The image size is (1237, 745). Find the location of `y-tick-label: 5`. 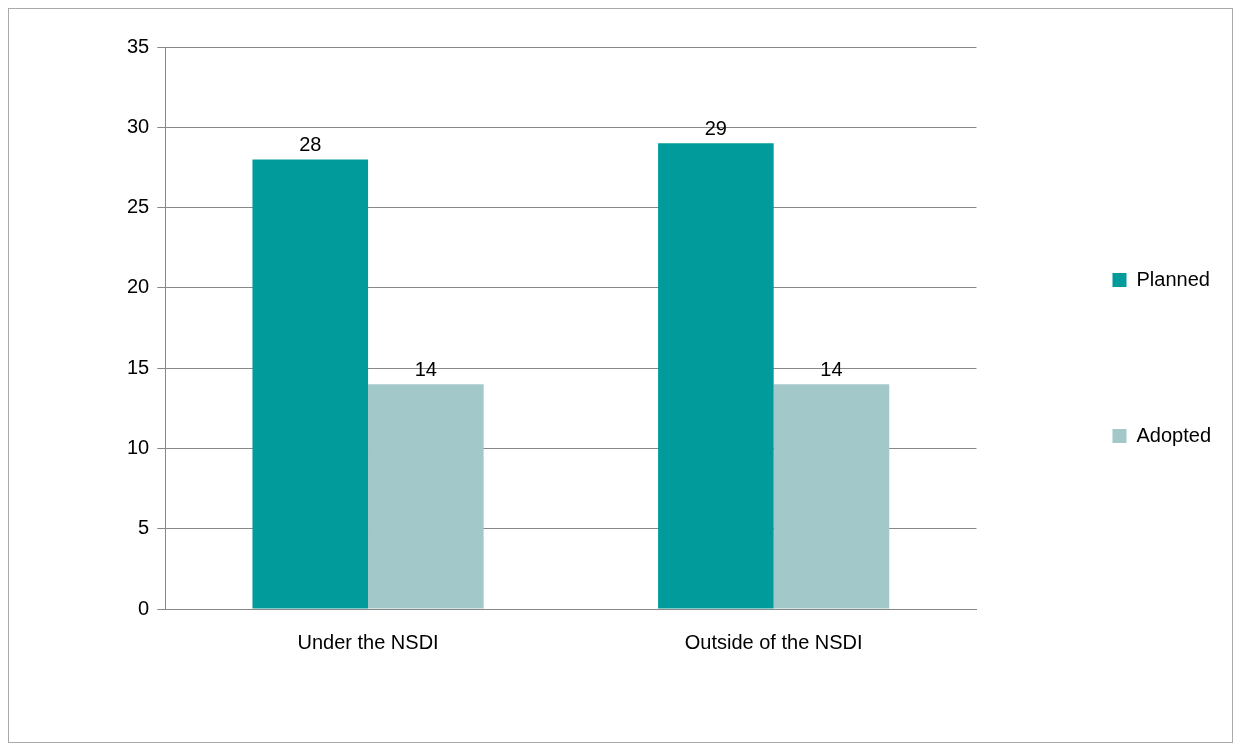

y-tick-label: 5 is located at coordinates (144, 527).